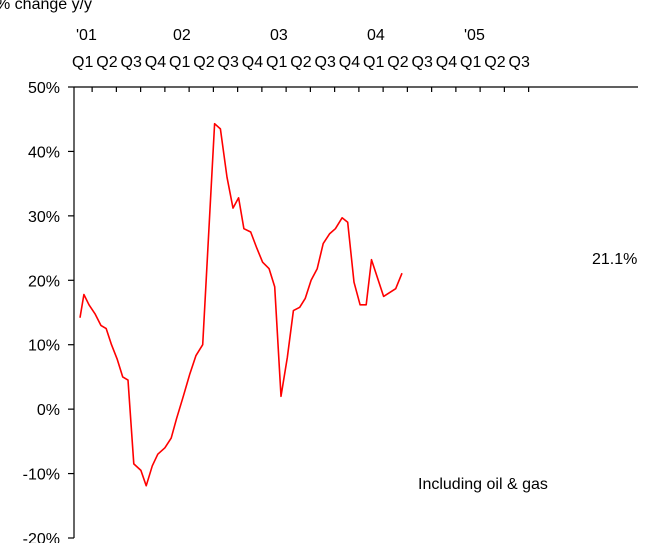 This screenshot has height=543, width=654. Describe the element at coordinates (46, 6) in the screenshot. I see `chart-subtitle: % change y/y` at that location.